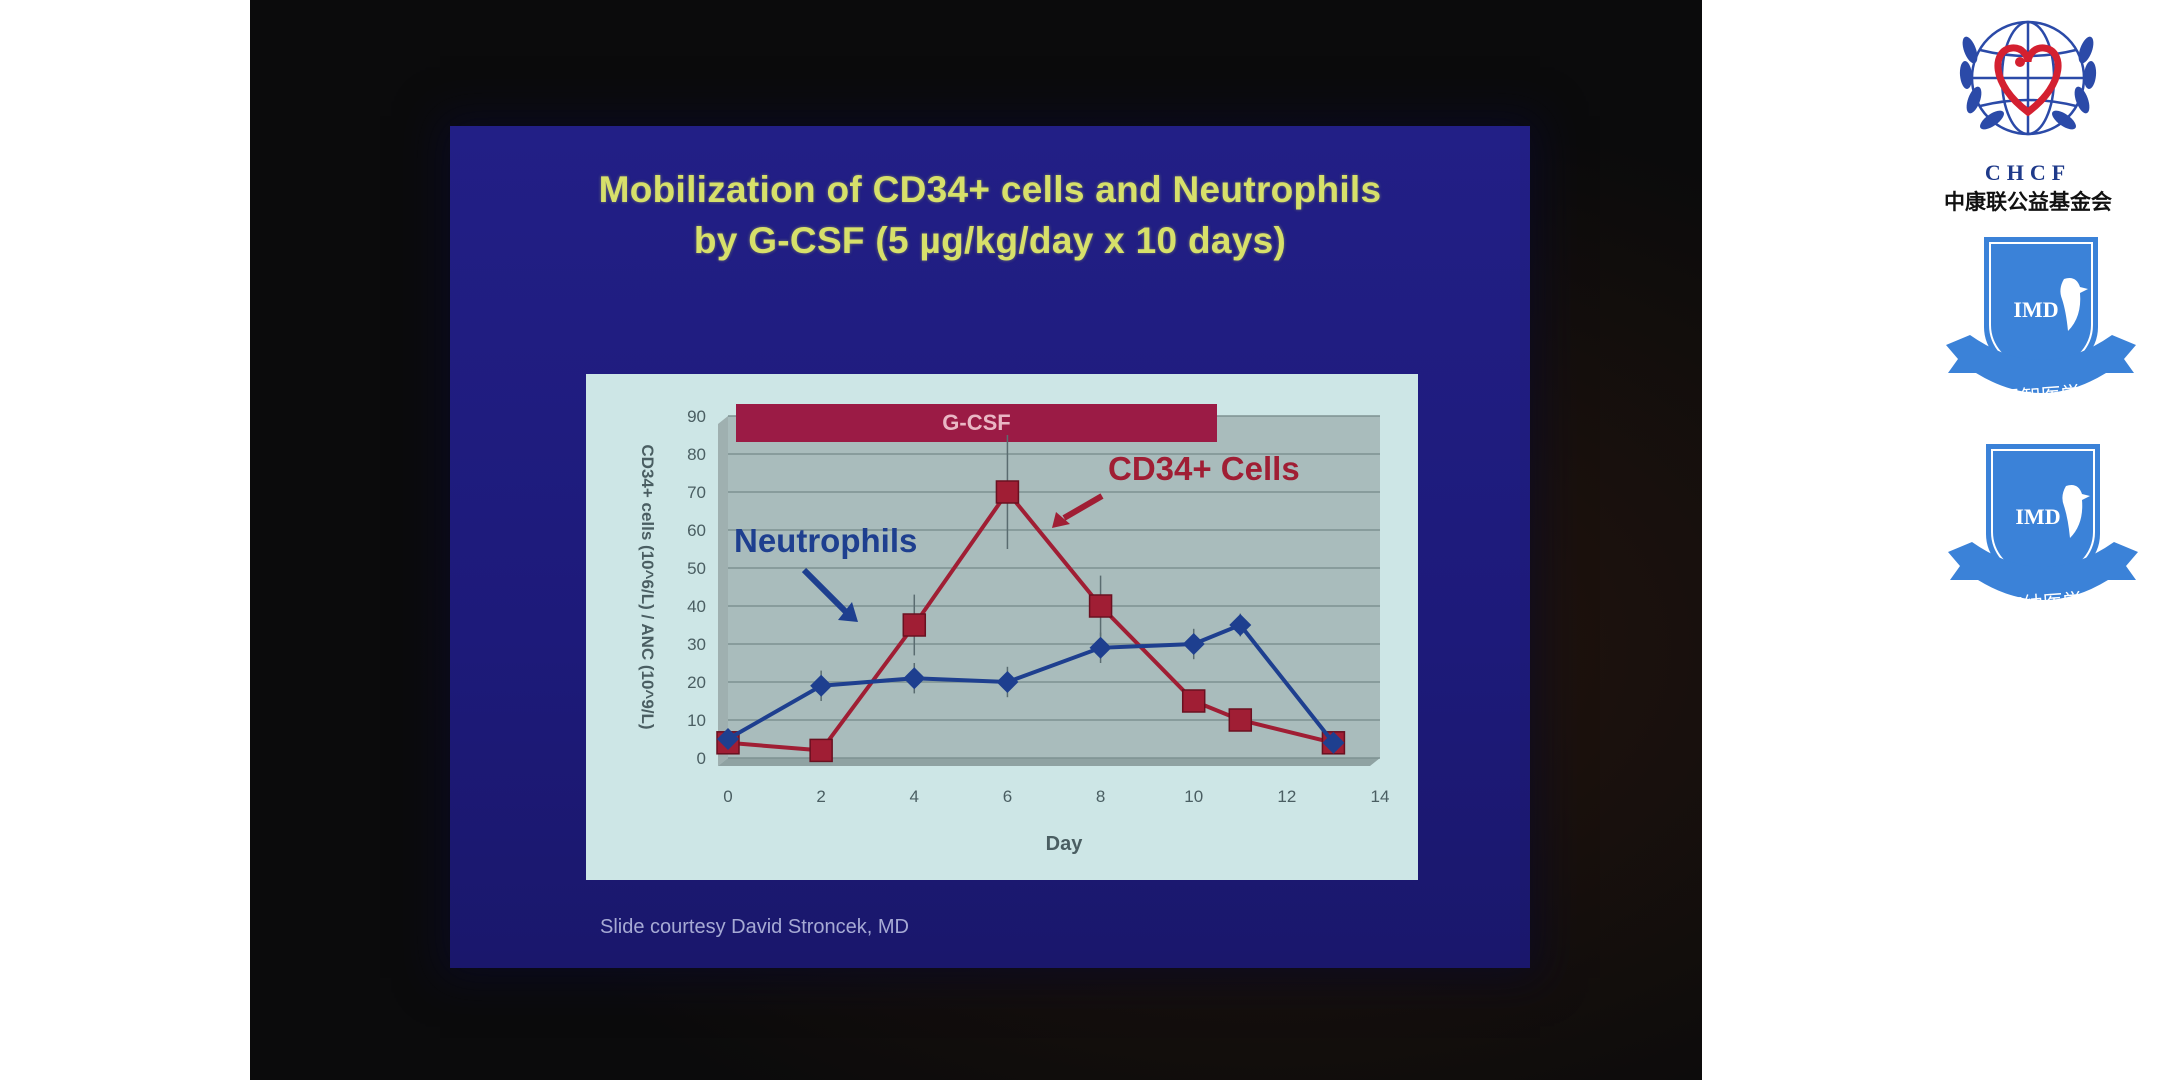 The height and width of the screenshot is (1080, 2160). Describe the element at coordinates (826, 592) in the screenshot. I see `neutrophils-arrow` at that location.